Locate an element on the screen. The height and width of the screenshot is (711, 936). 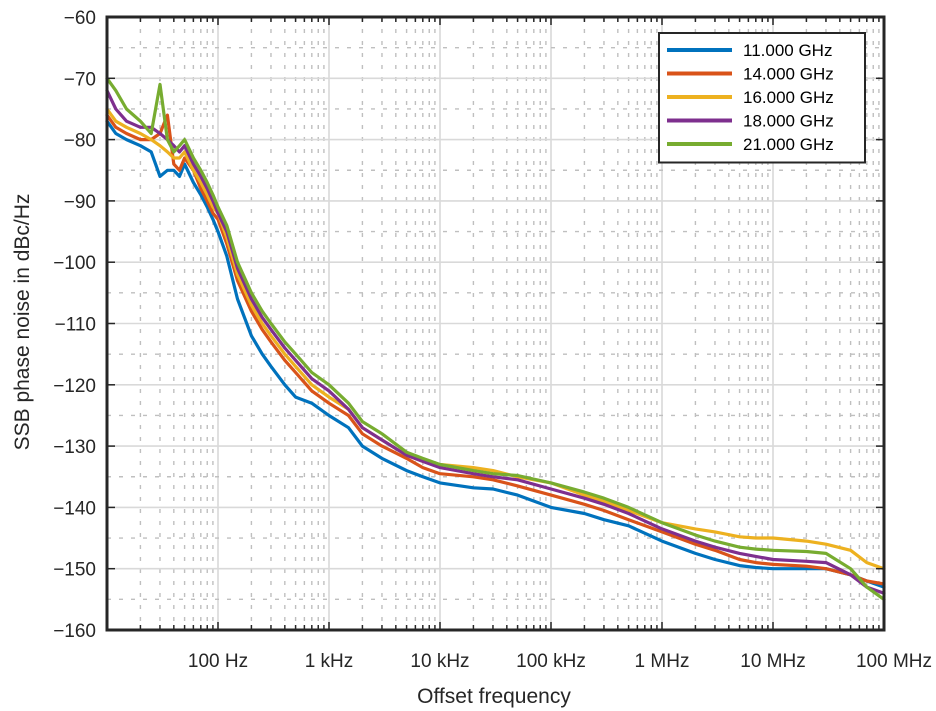
y-tick-labels: −60 −70 −80 −90 −100 −110 −120 −130 −140 −150 −160 is located at coordinates (74, 325).